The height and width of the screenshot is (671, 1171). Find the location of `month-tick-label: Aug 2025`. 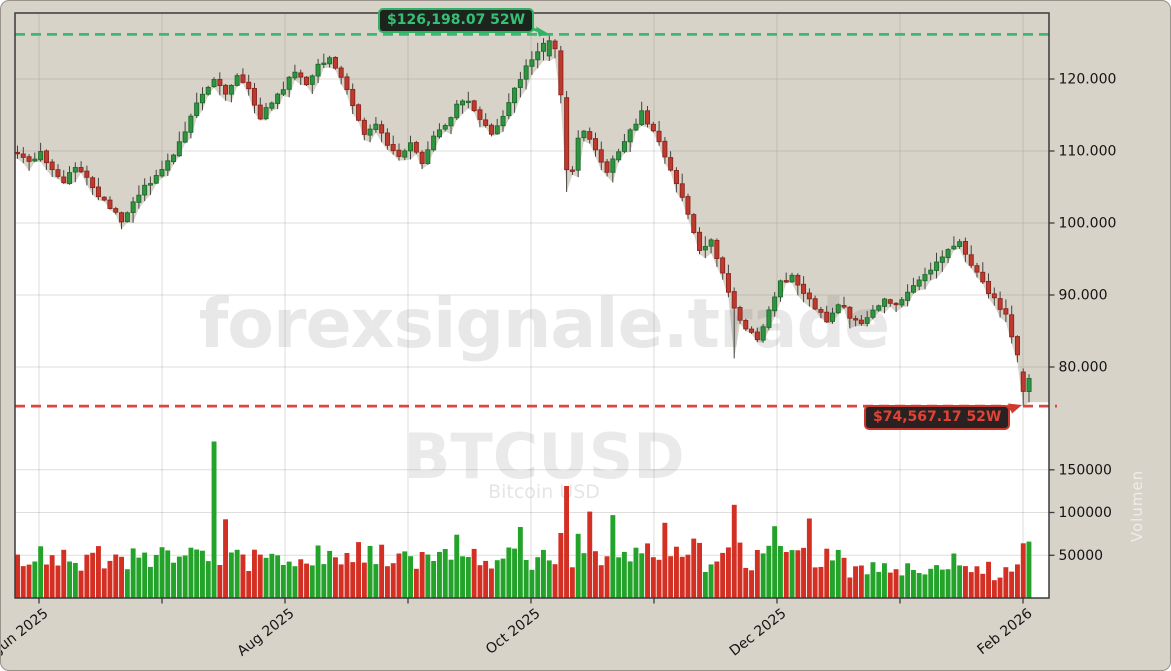

month-tick-label: Aug 2025 is located at coordinates (265, 633).